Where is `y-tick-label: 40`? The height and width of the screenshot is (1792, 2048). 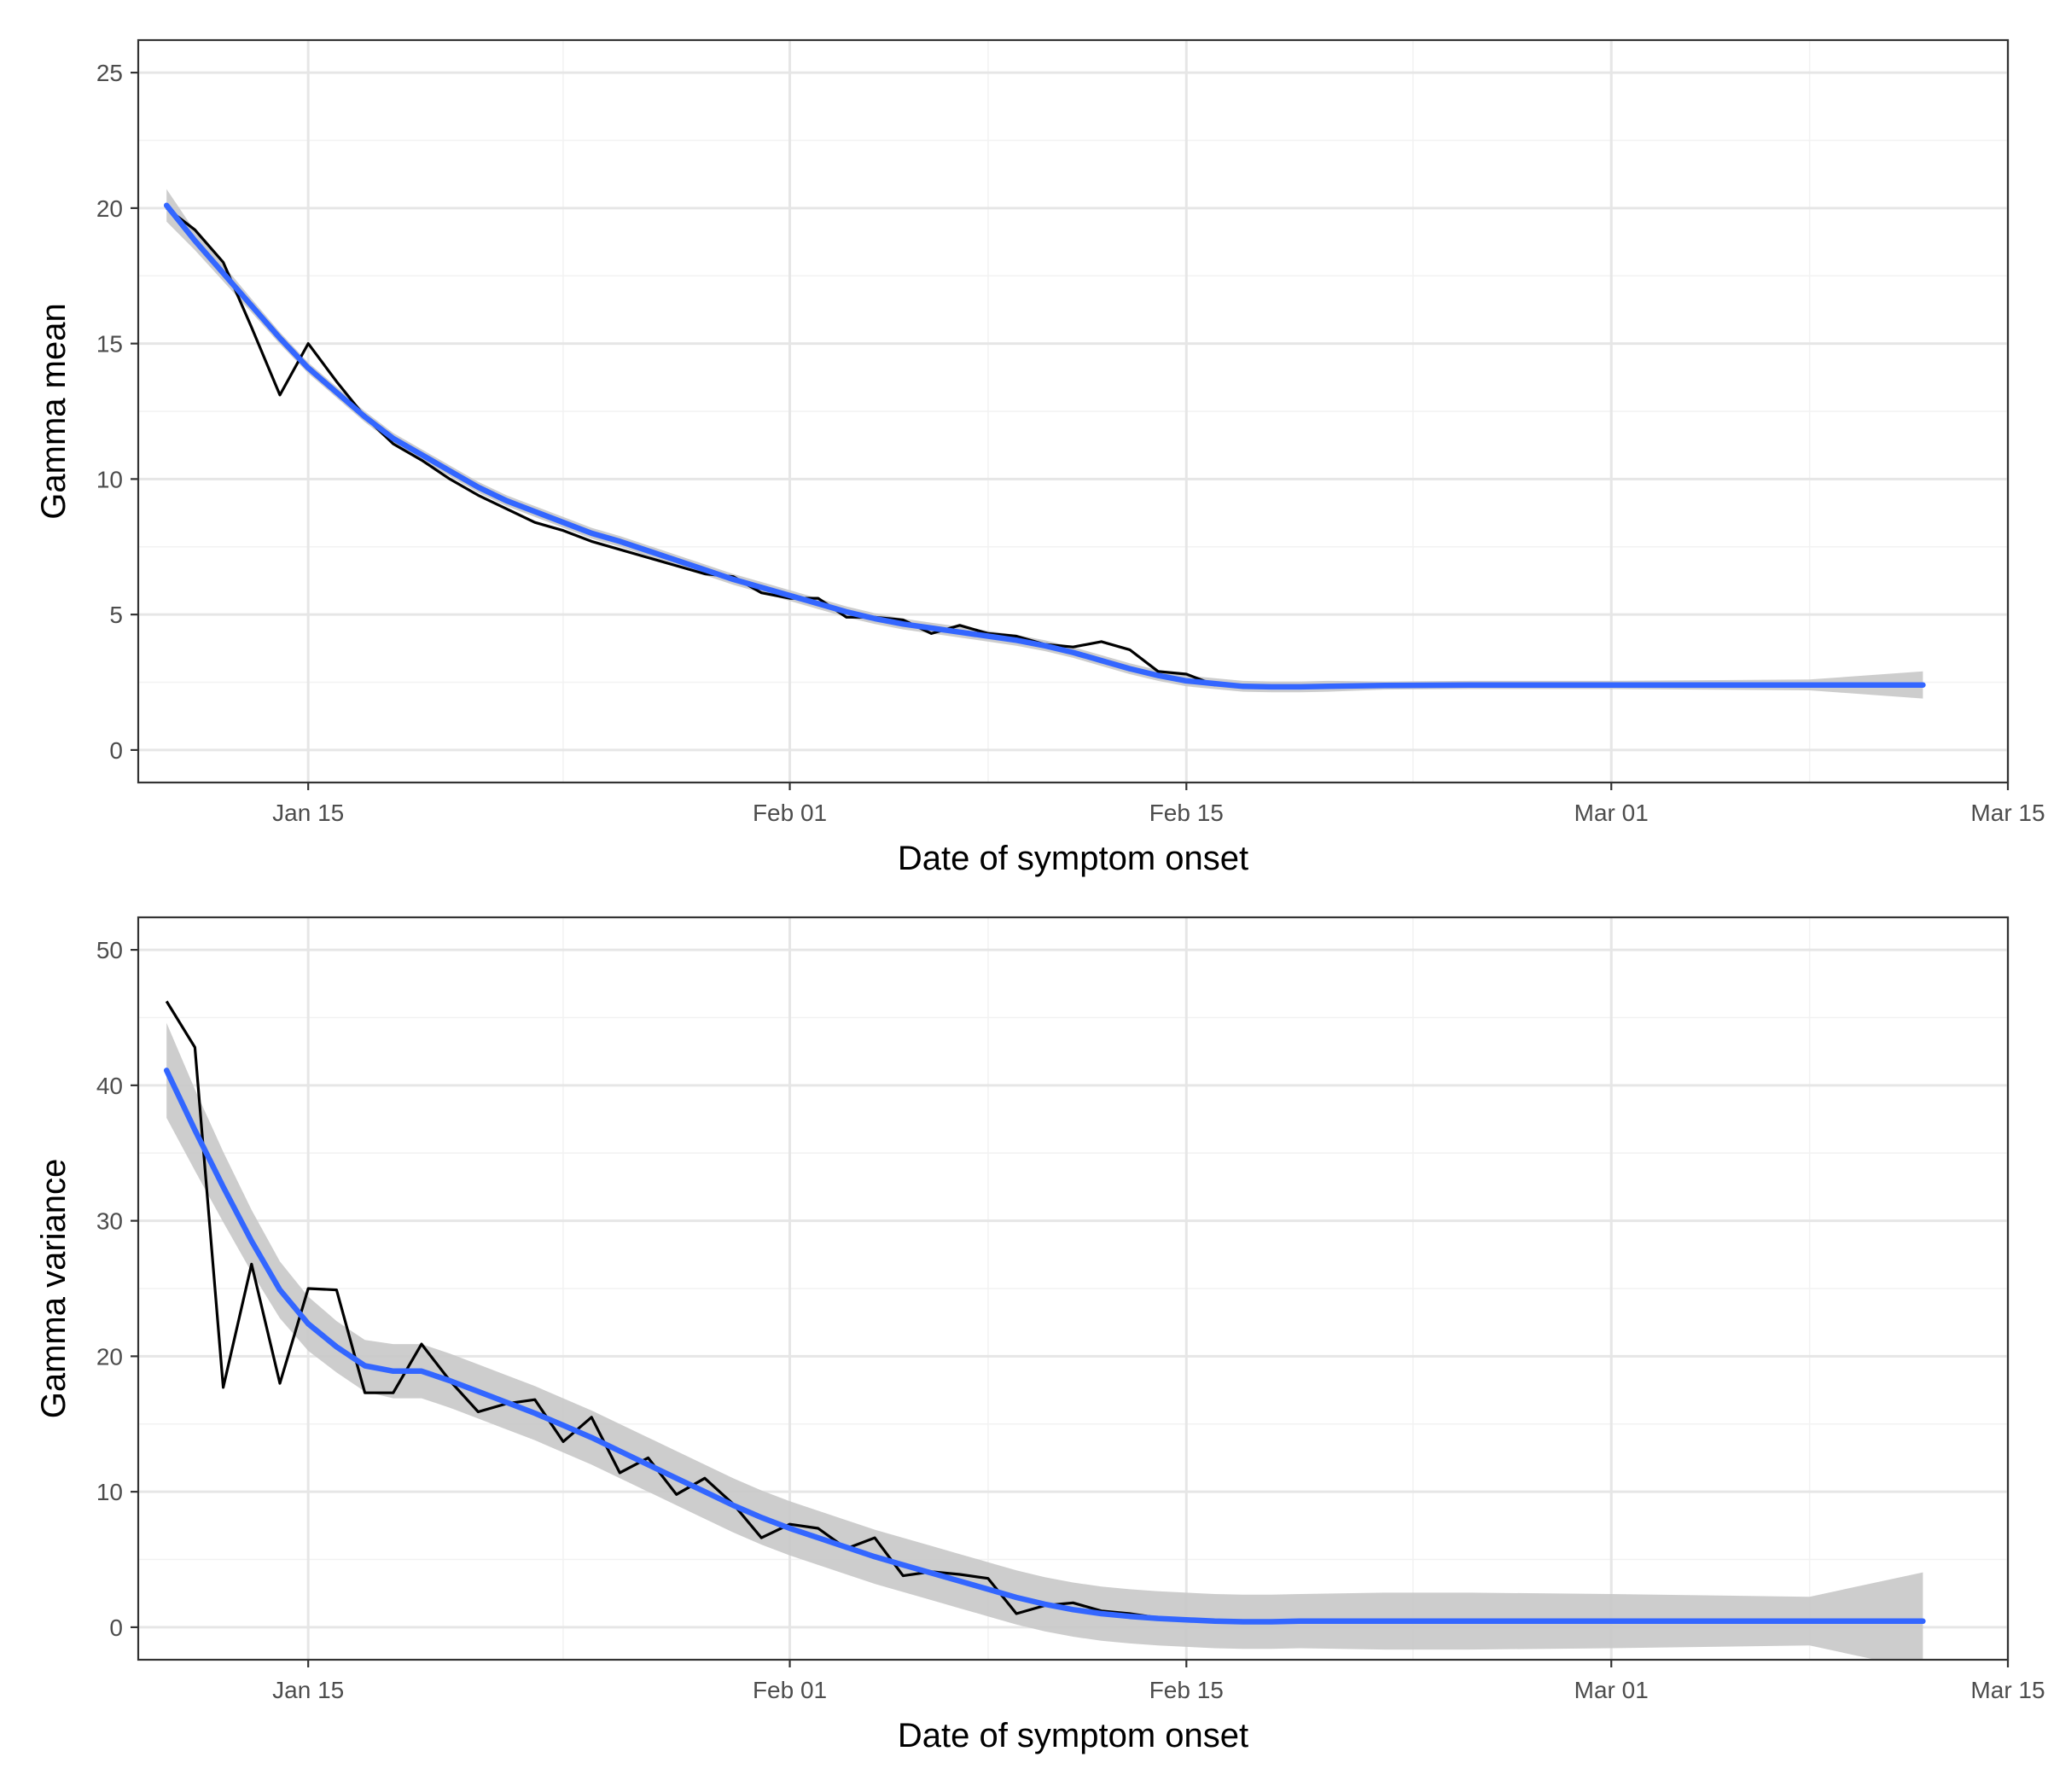
y-tick-label: 40 is located at coordinates (109, 1086).